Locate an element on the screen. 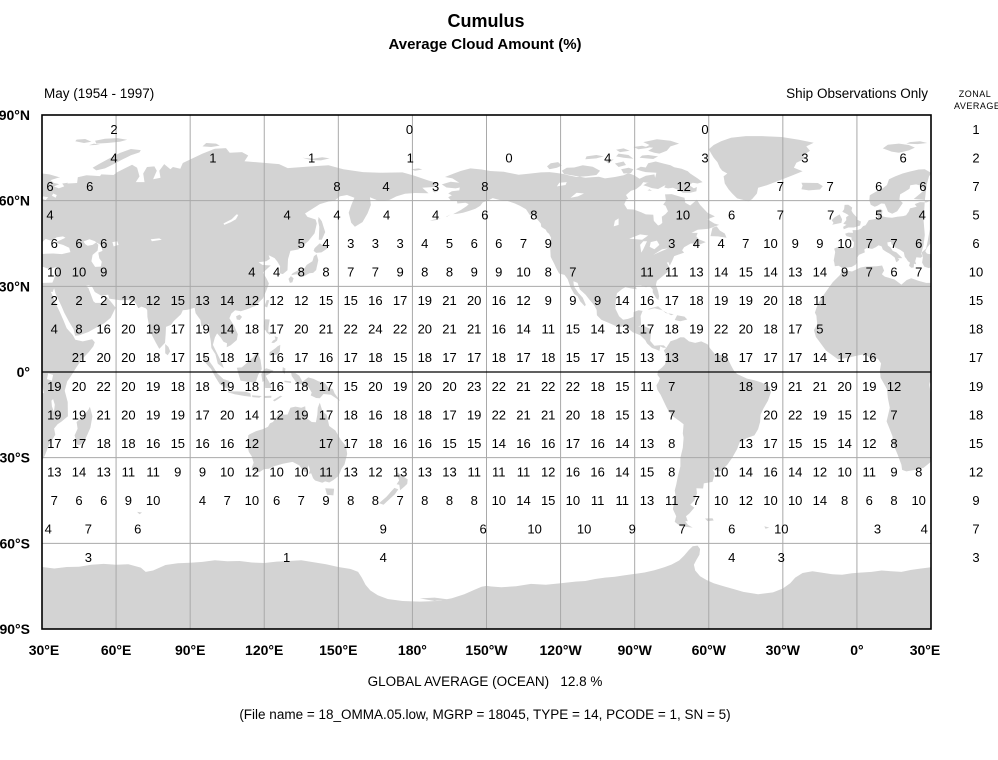 Image resolution: width=998 pixels, height=760 pixels. svg-text: 150°E is located at coordinates (338, 650).